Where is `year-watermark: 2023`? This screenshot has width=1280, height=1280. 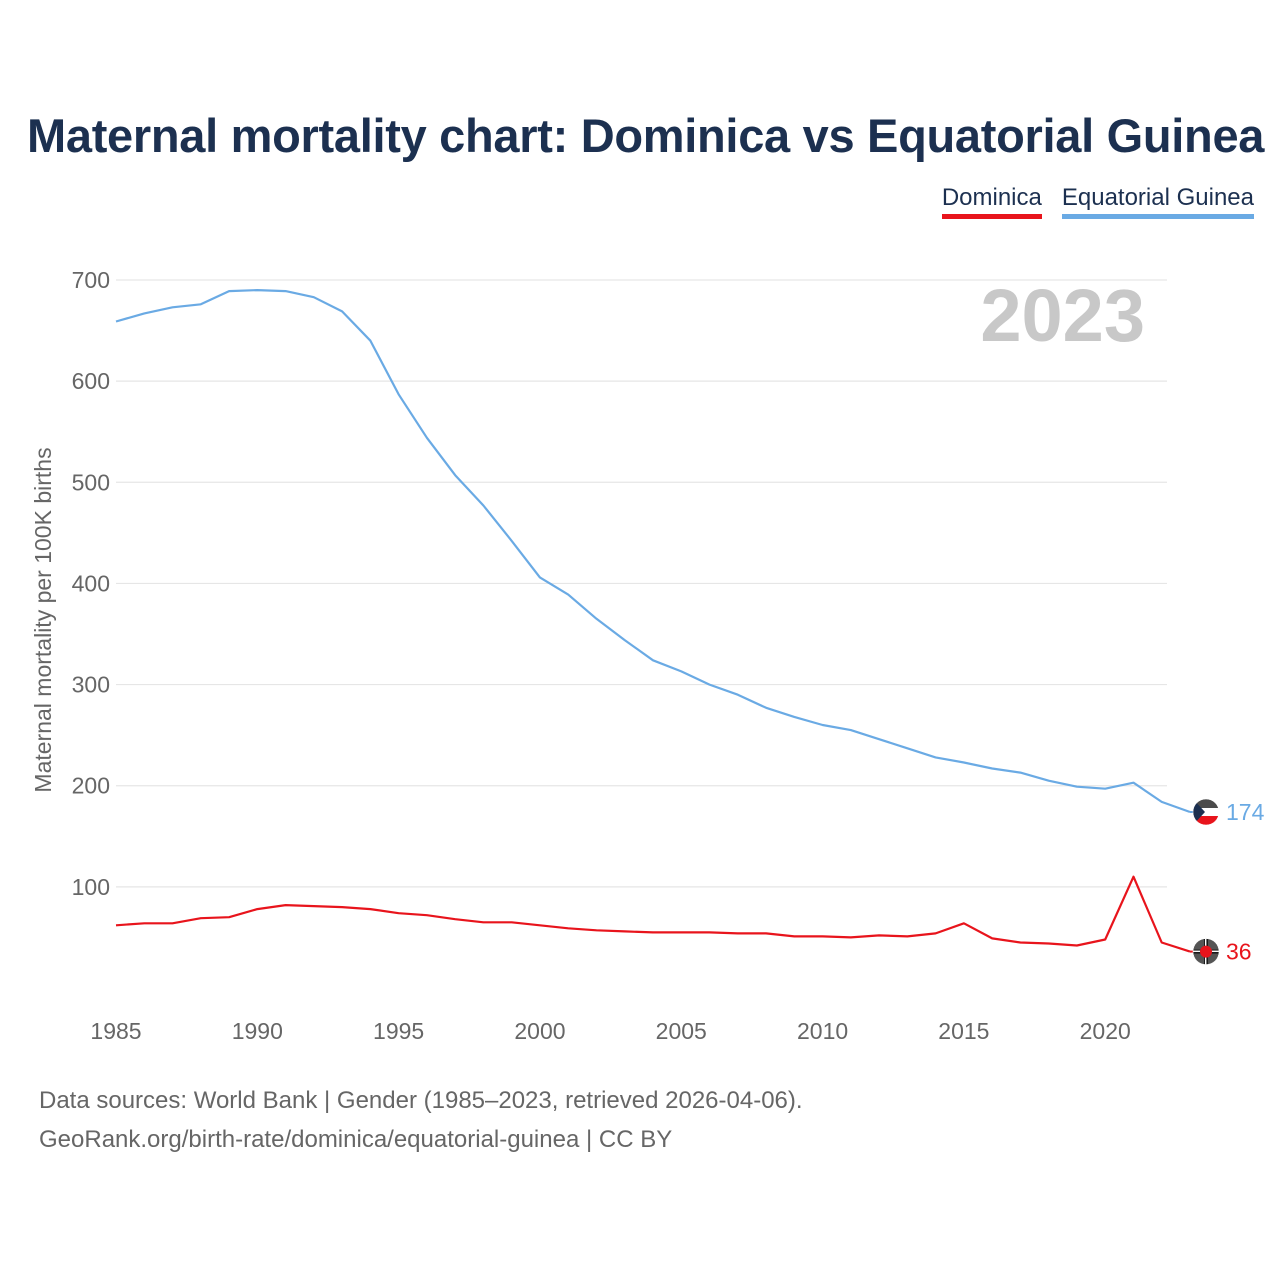
year-watermark: 2023 is located at coordinates (1062, 315).